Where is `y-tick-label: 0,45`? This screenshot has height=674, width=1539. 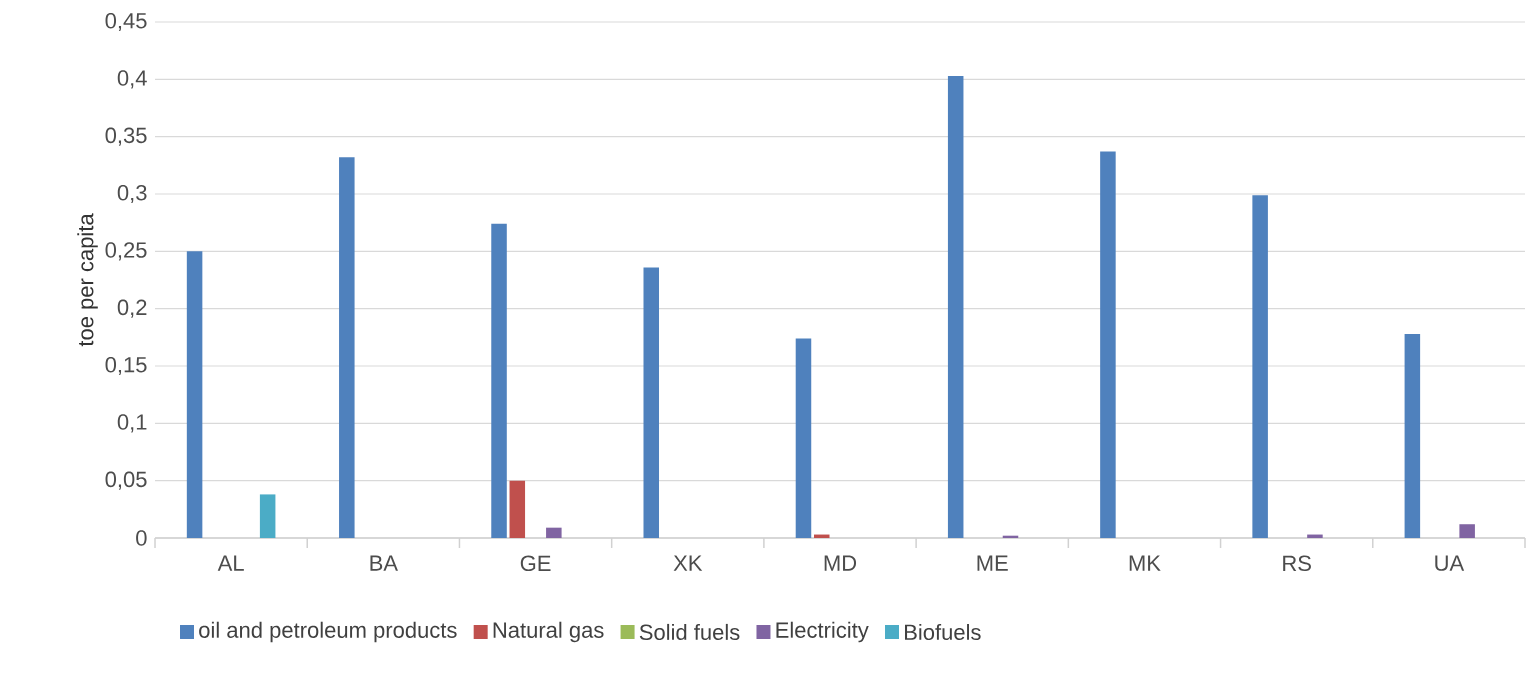 y-tick-label: 0,45 is located at coordinates (126, 22).